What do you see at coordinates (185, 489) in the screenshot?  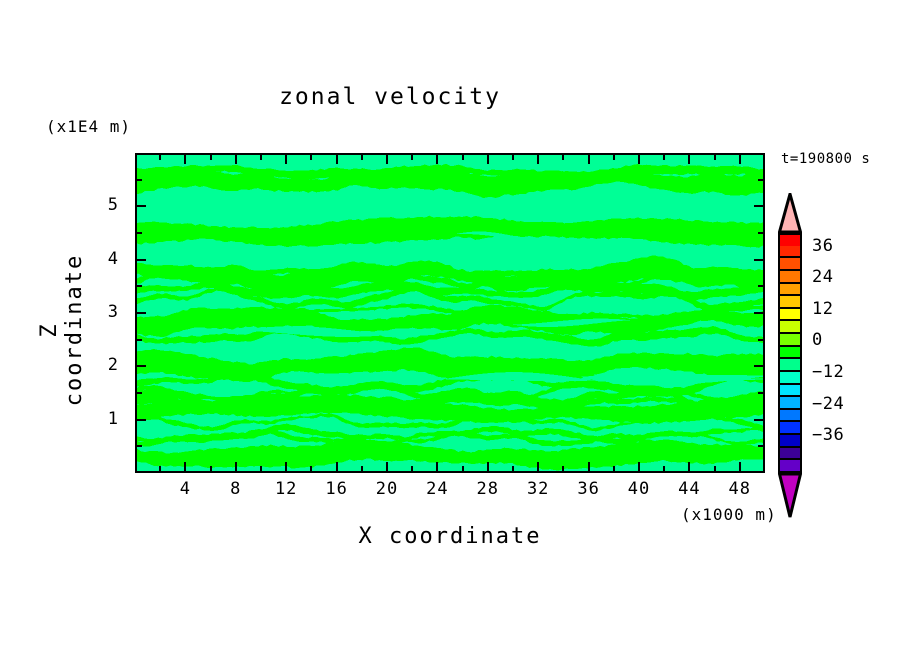 I see `x-tick-label: 4` at bounding box center [185, 489].